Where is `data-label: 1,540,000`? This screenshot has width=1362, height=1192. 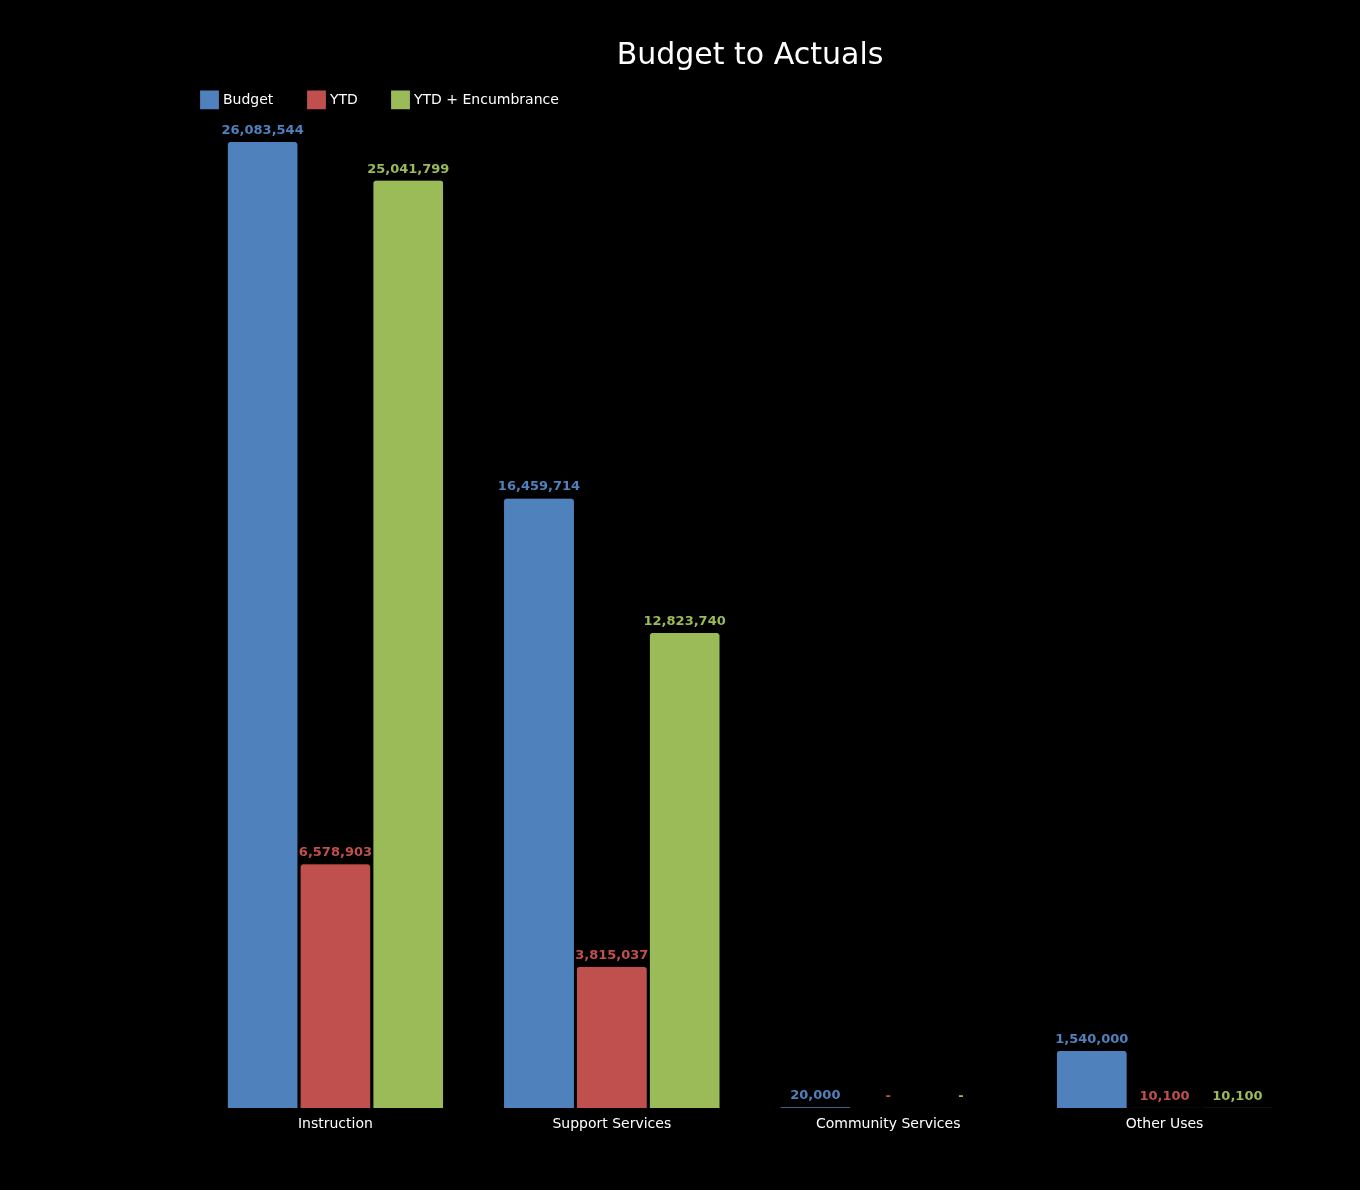 data-label: 1,540,000 is located at coordinates (1092, 1038).